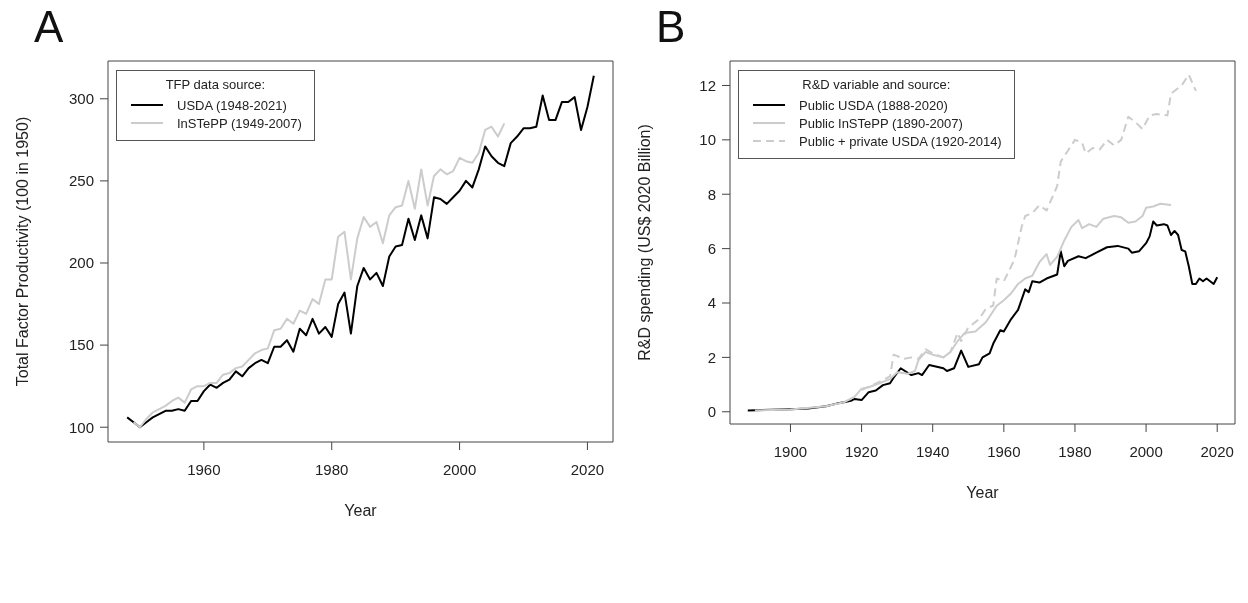  What do you see at coordinates (982, 316) in the screenshot?
I see `line-series` at bounding box center [982, 316].